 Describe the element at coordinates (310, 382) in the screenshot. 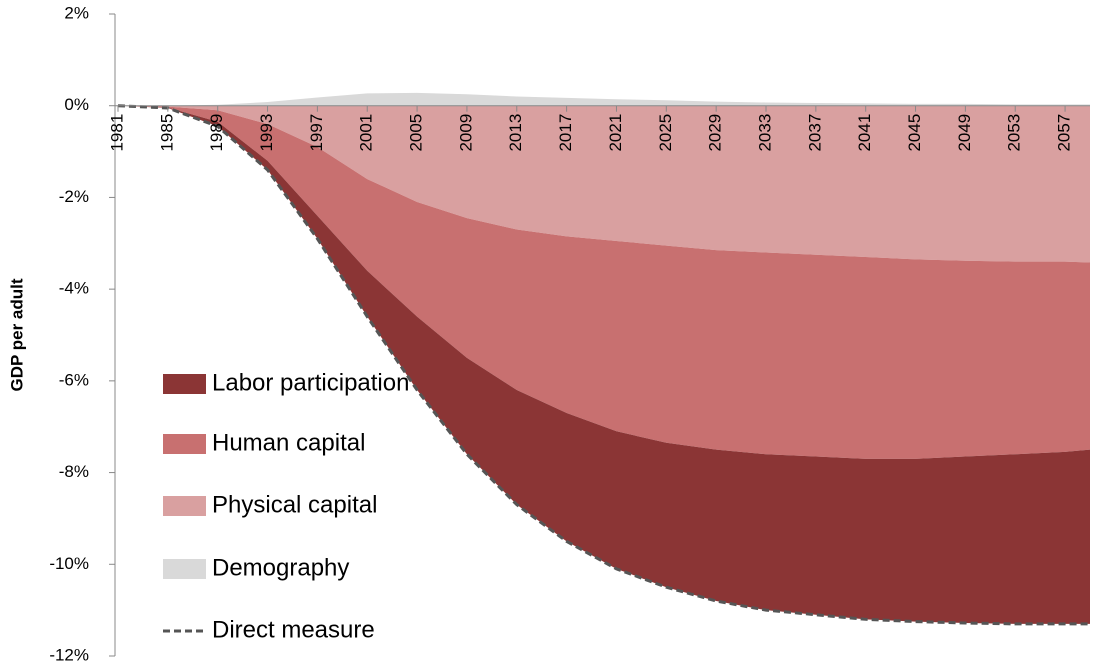

I see `legend-label: Labor participation` at that location.